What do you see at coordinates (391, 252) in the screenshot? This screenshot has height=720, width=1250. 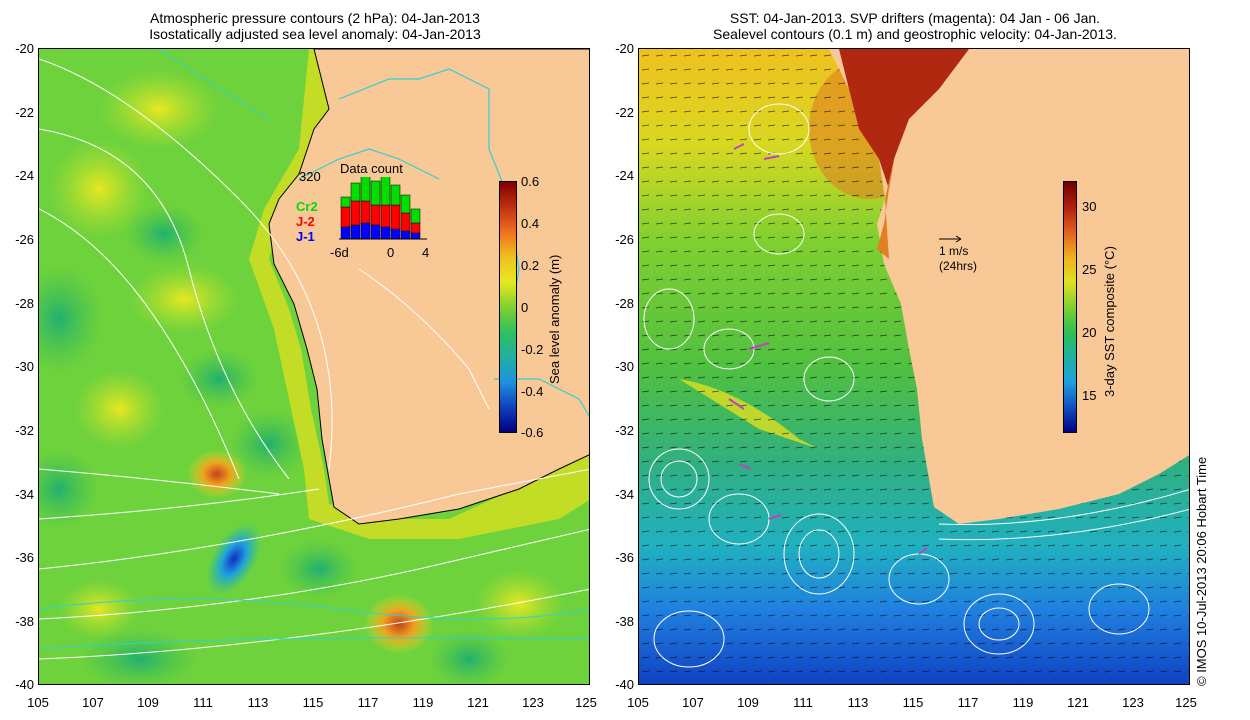 I see `inset-xlabel-zero: 0` at bounding box center [391, 252].